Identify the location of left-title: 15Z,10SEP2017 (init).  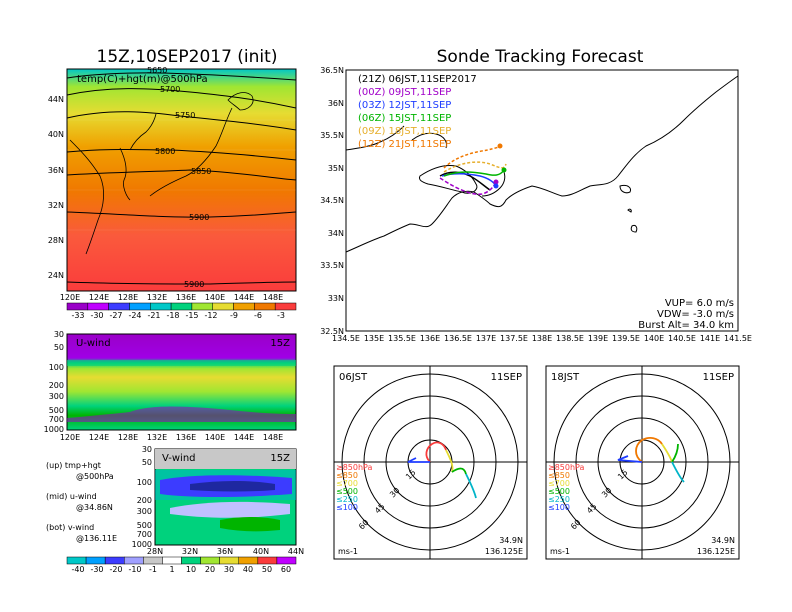
(187, 57).